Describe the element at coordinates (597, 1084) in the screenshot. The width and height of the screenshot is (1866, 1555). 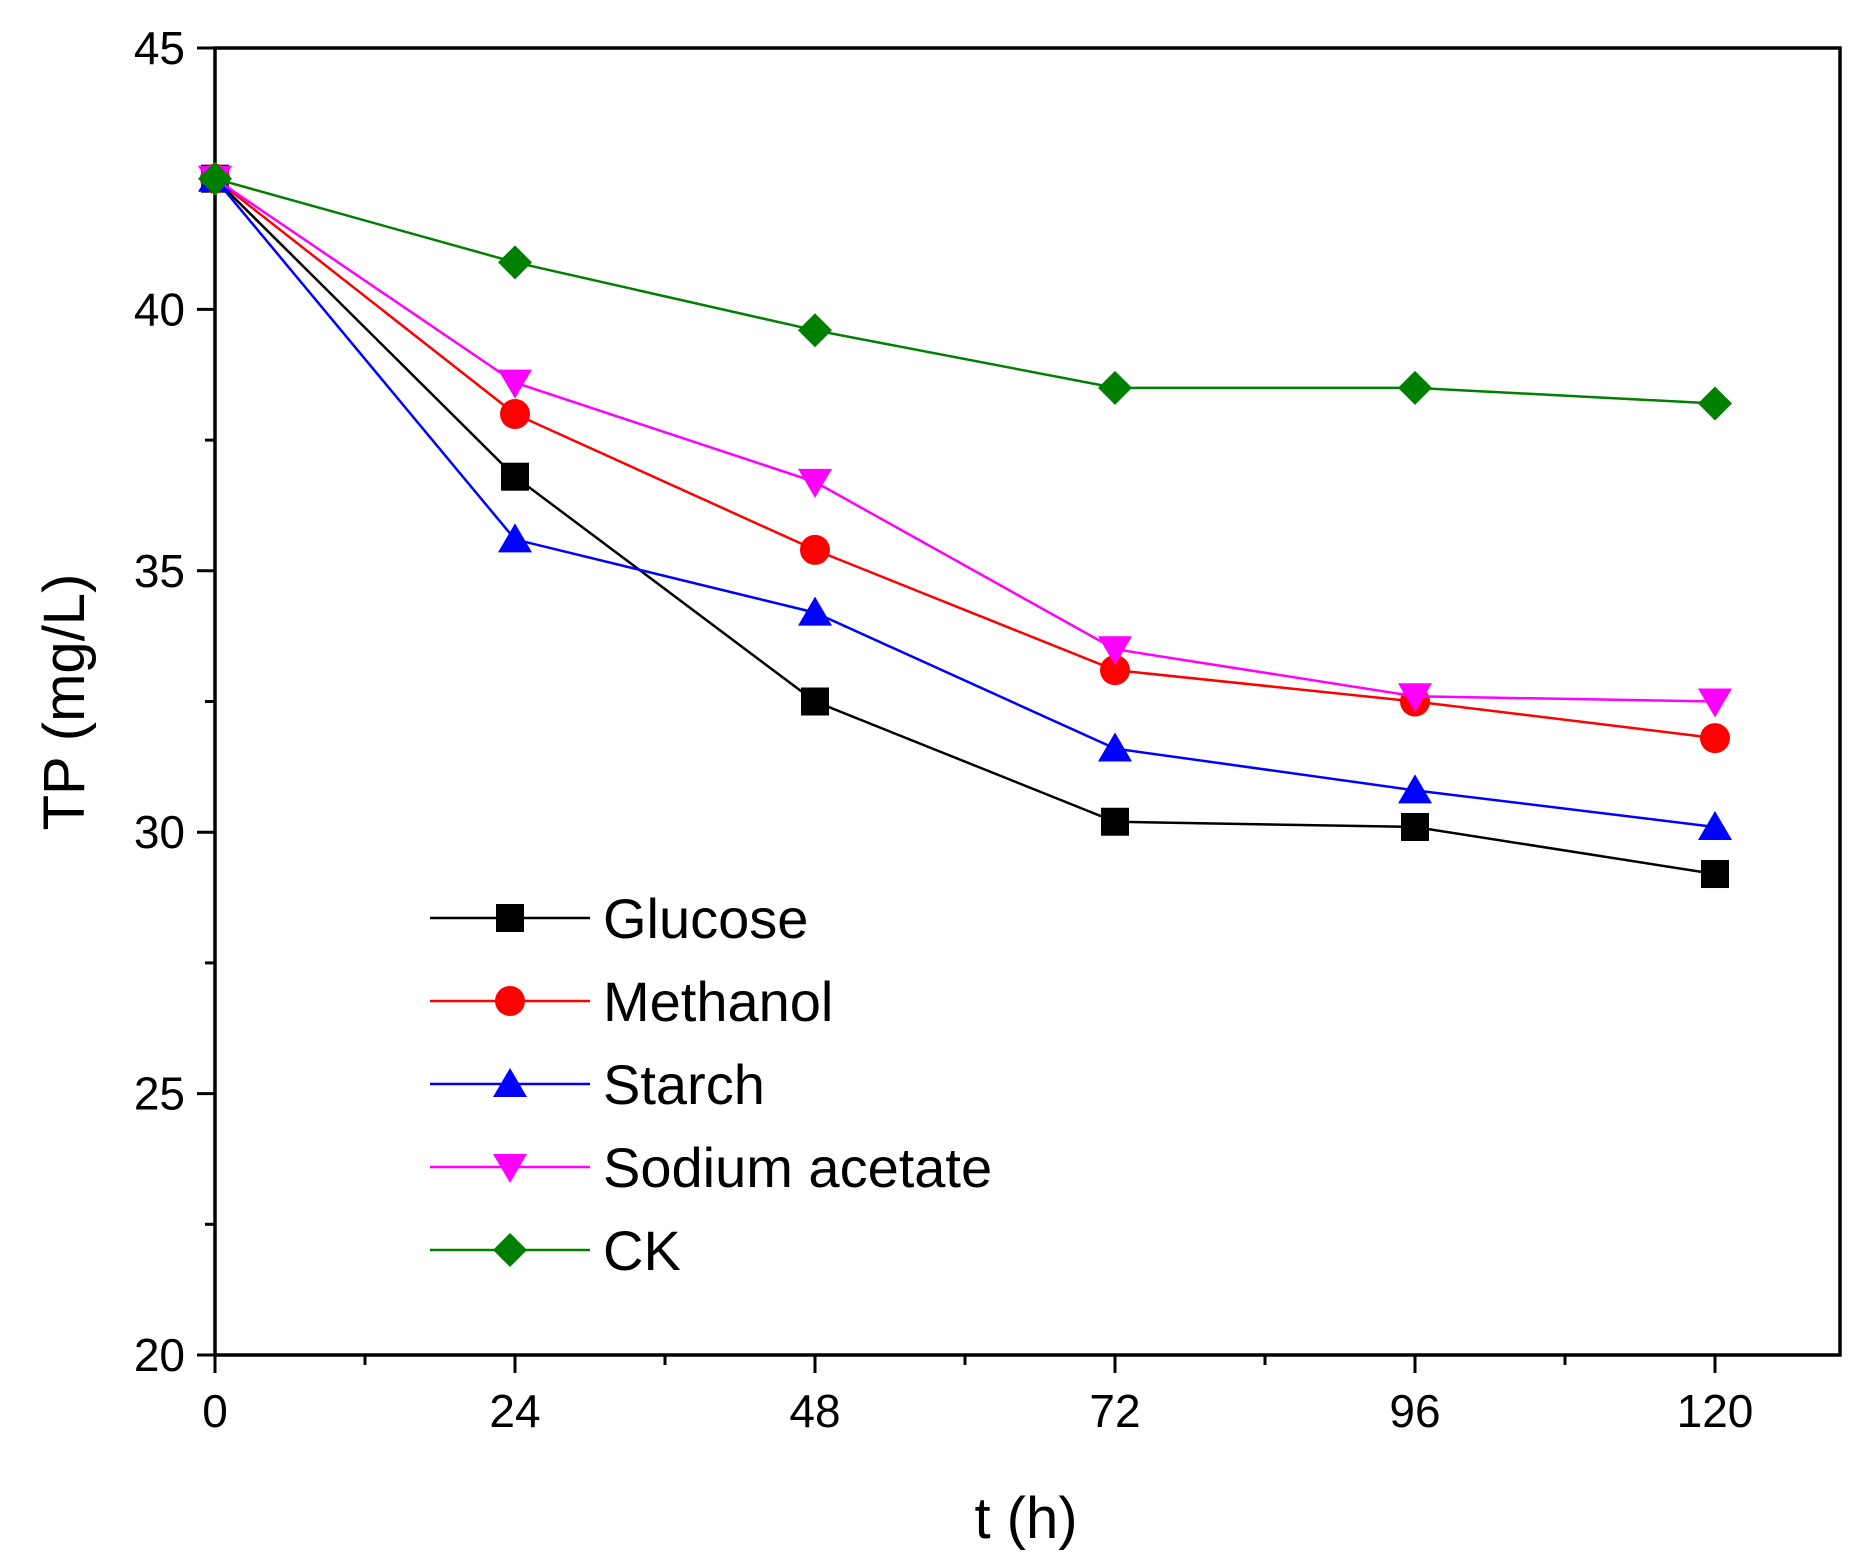
I see `legend-item: Starch` at that location.